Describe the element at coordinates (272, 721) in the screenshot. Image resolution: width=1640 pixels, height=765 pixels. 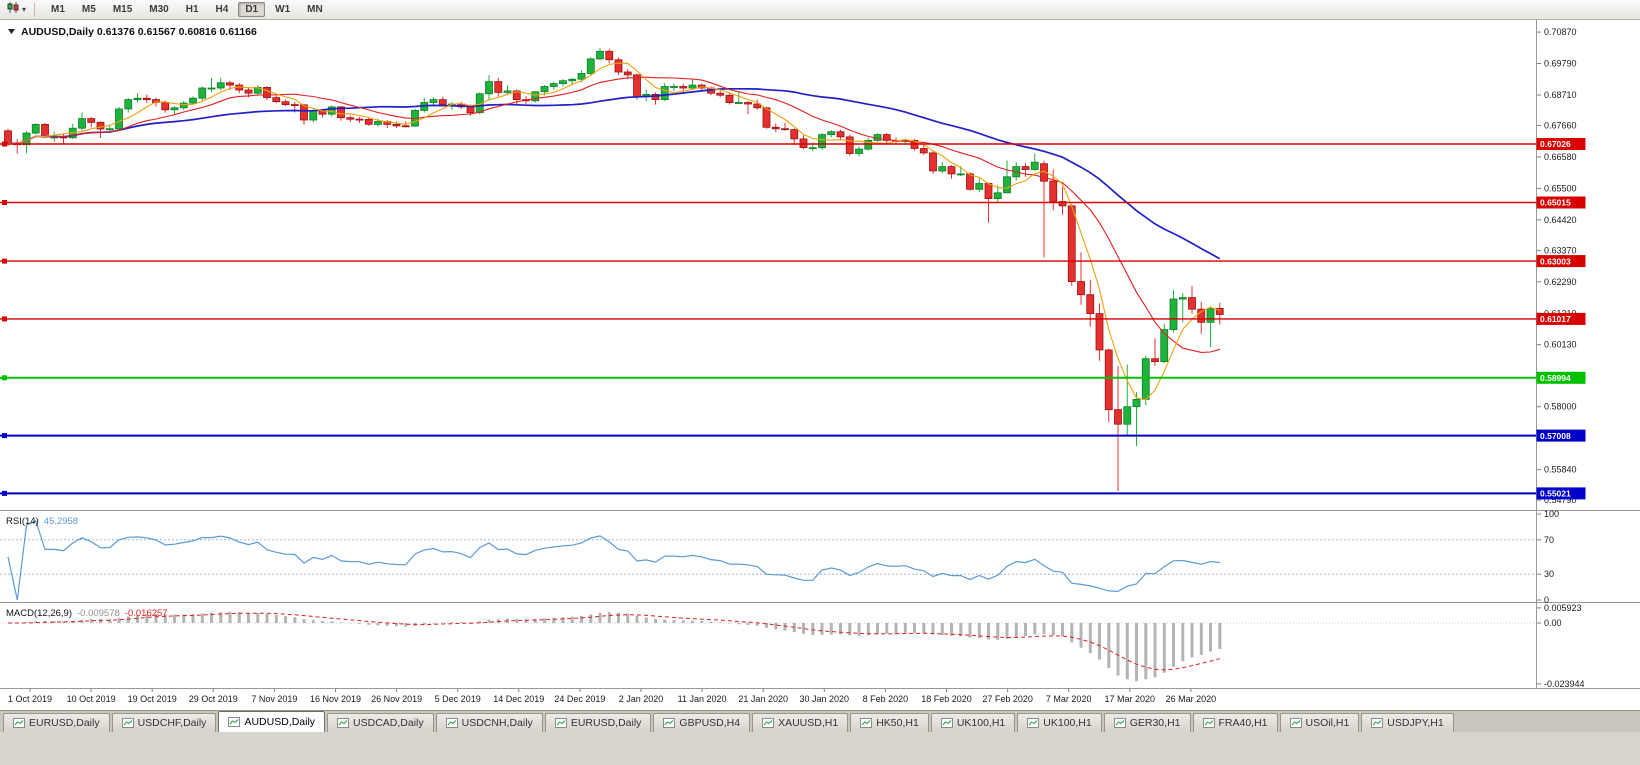
I see `chart-tab-audusd-daily: AUDUSD,Daily` at that location.